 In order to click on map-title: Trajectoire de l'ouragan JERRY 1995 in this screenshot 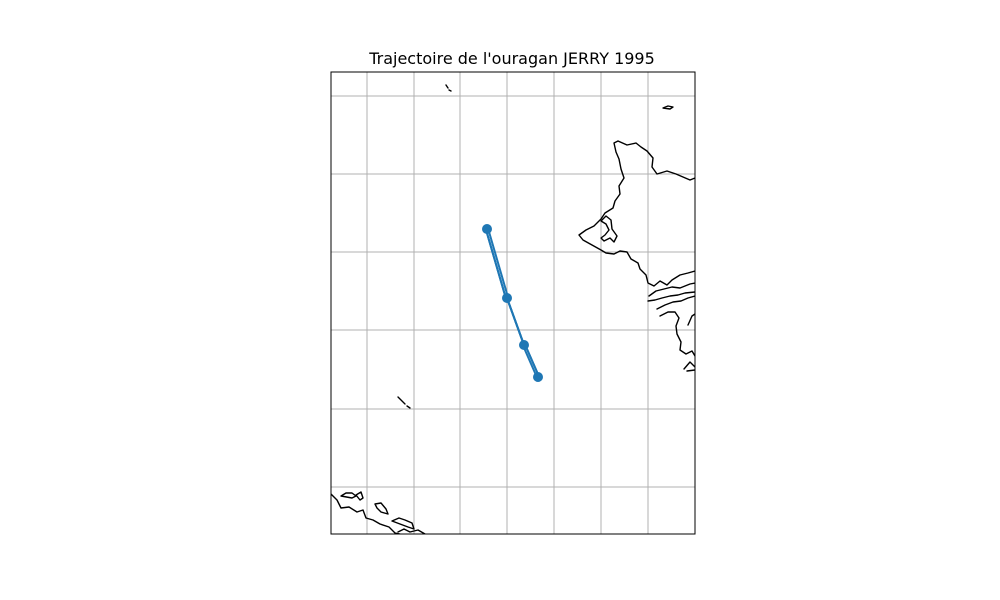, I will do `click(511, 58)`.